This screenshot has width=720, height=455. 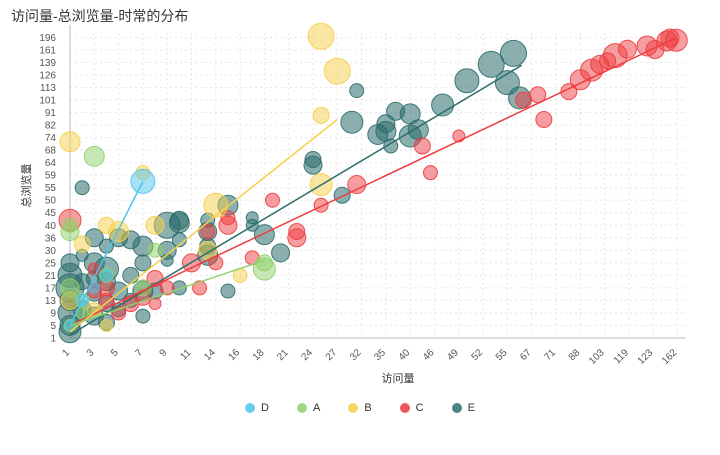 I want to click on x-tick-label: 21, so click(x=283, y=355).